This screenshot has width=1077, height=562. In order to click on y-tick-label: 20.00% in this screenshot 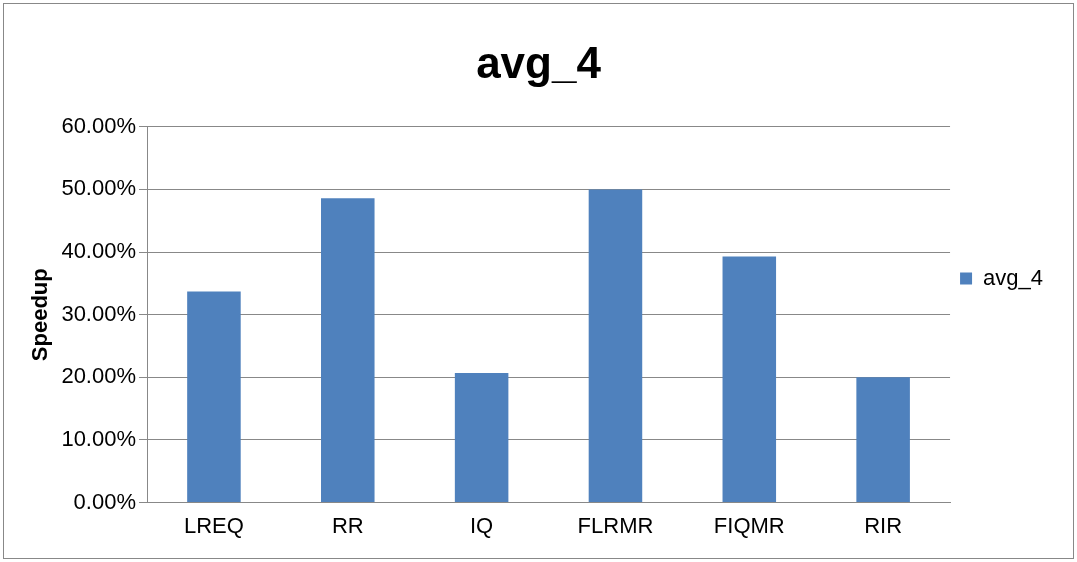, I will do `click(99, 376)`.